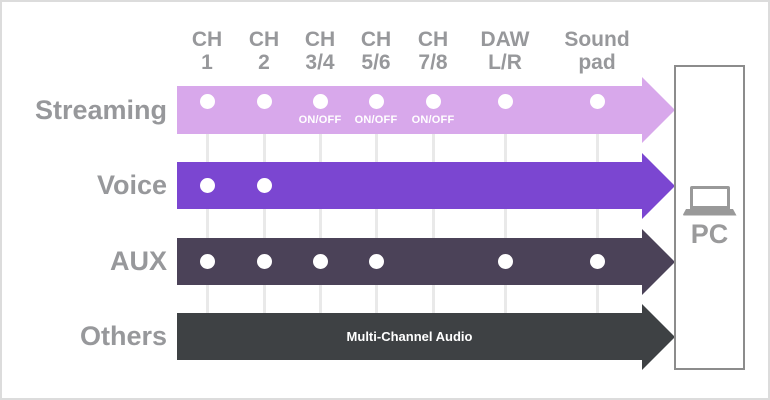 The height and width of the screenshot is (400, 770). I want to click on column-header-ch78: CH 7/8, so click(433, 51).